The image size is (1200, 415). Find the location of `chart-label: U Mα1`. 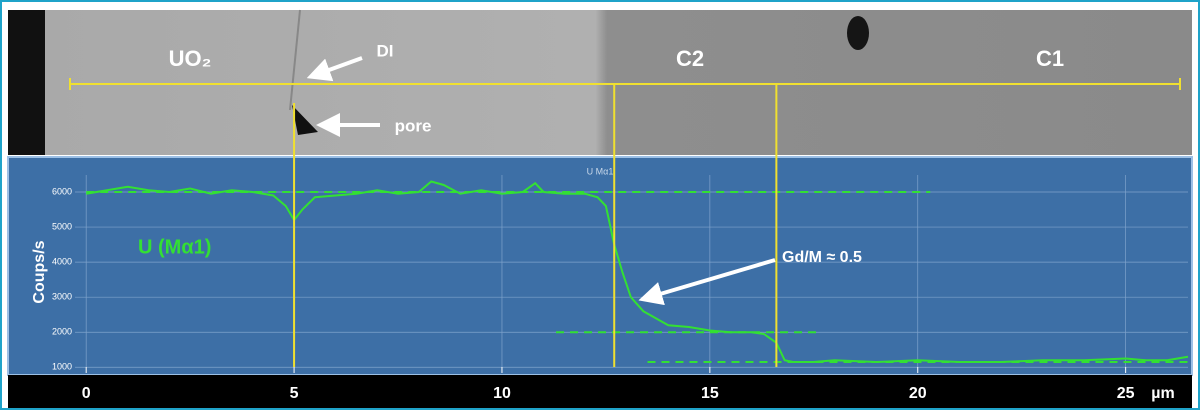

chart-label: U Mα1 is located at coordinates (600, 171).